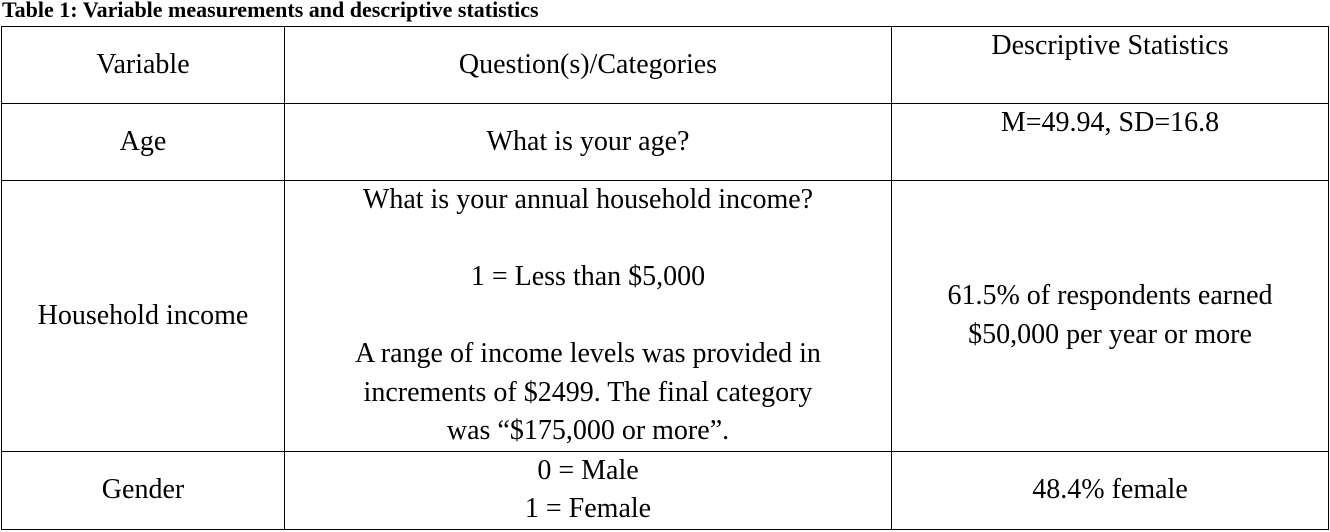 This screenshot has width=1330, height=532. What do you see at coordinates (143, 142) in the screenshot?
I see `cell-variable: Age` at bounding box center [143, 142].